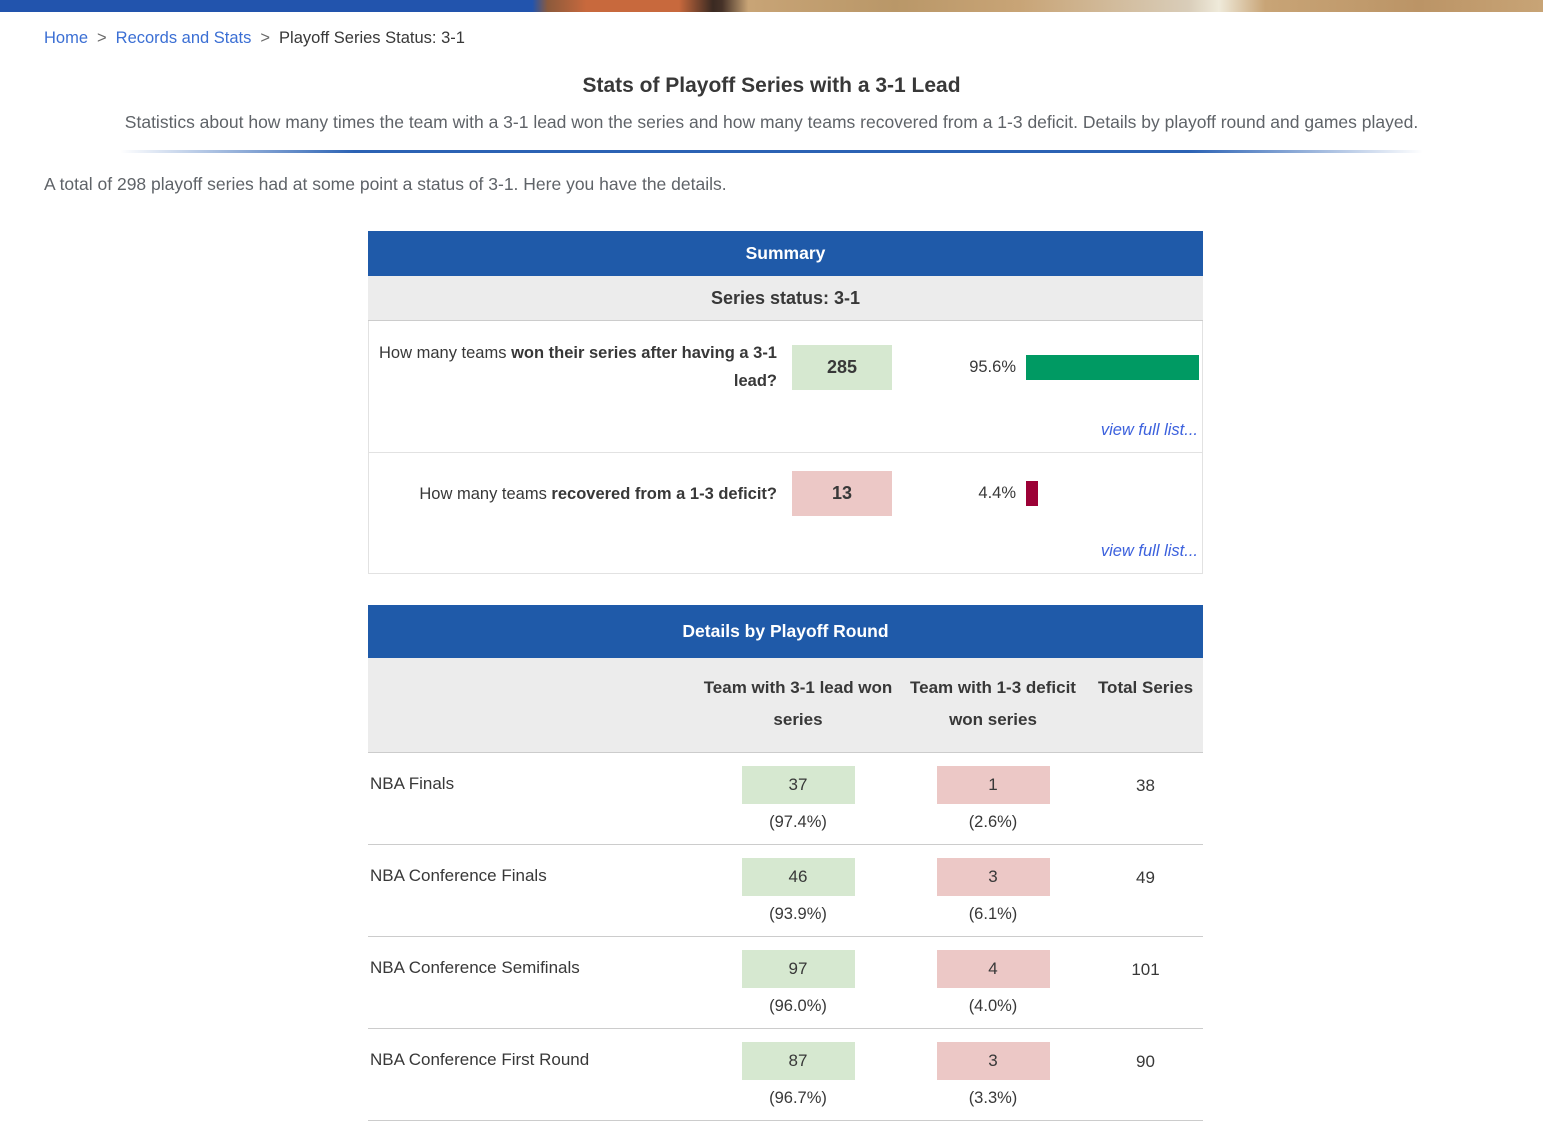 This screenshot has height=1121, width=1543. What do you see at coordinates (183, 38) in the screenshot?
I see `breadcrumb-records-link: Records and Stats` at bounding box center [183, 38].